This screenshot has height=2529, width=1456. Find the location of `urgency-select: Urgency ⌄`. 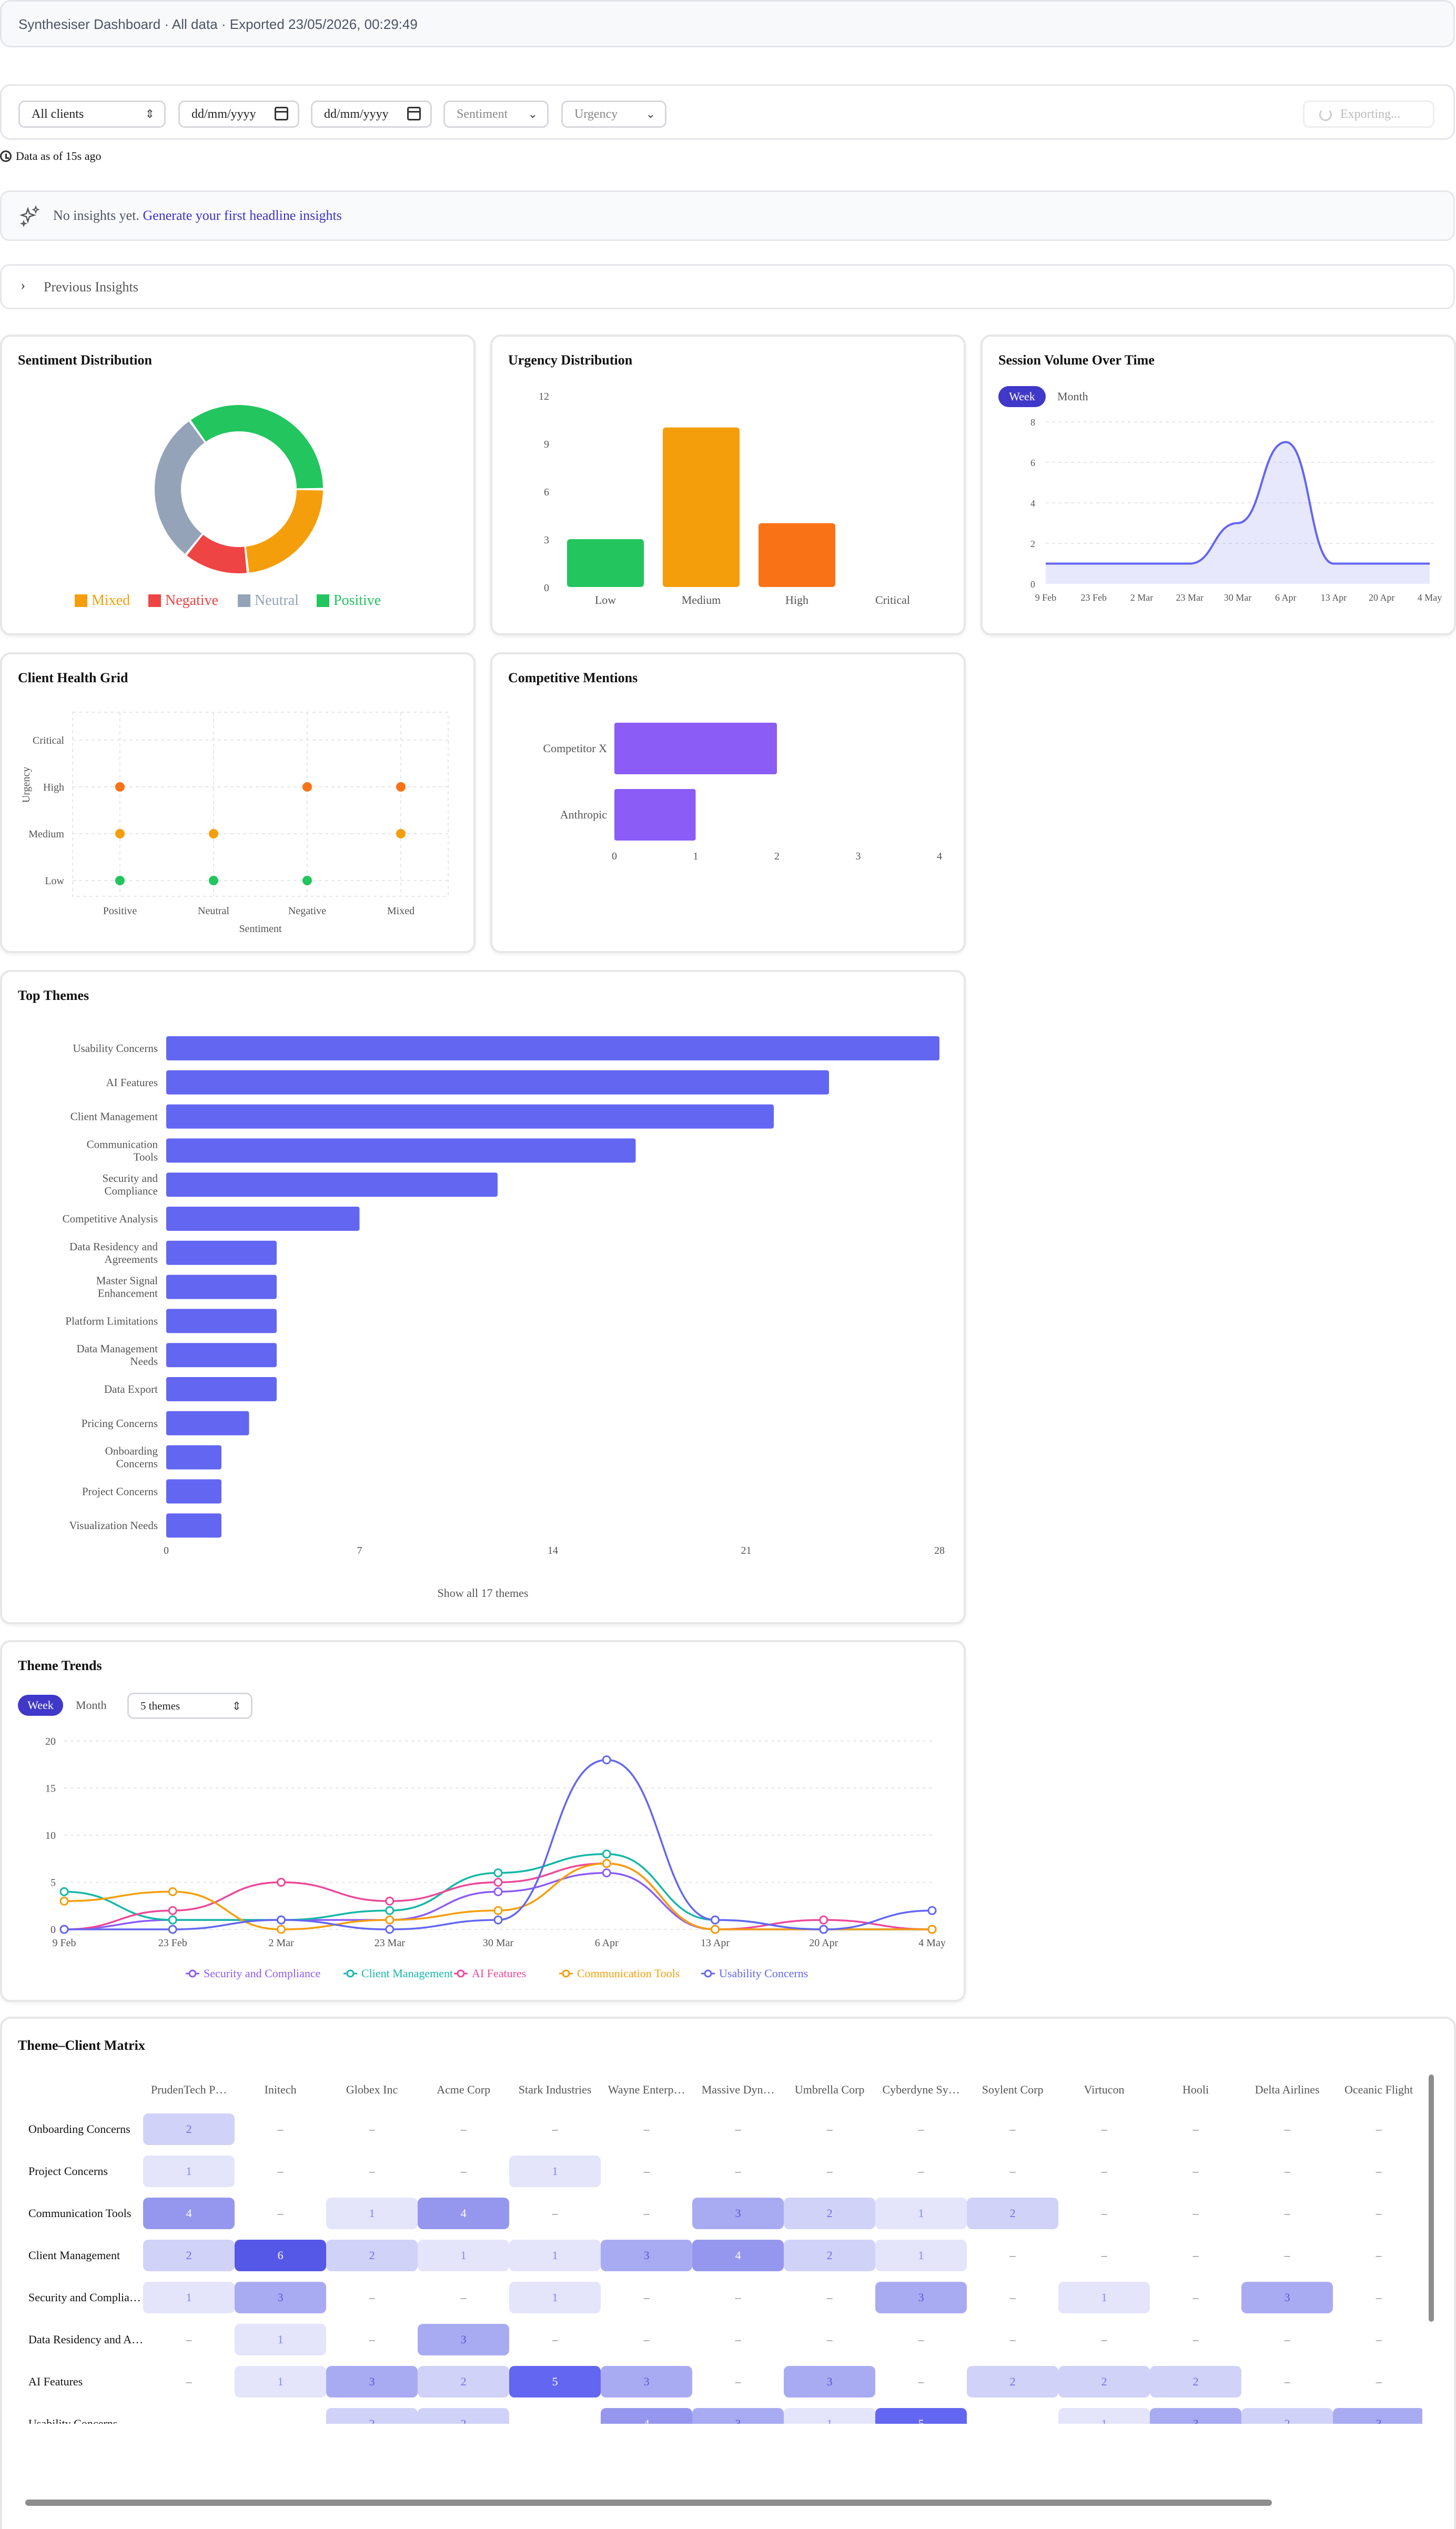

urgency-select: Urgency ⌄ is located at coordinates (613, 114).